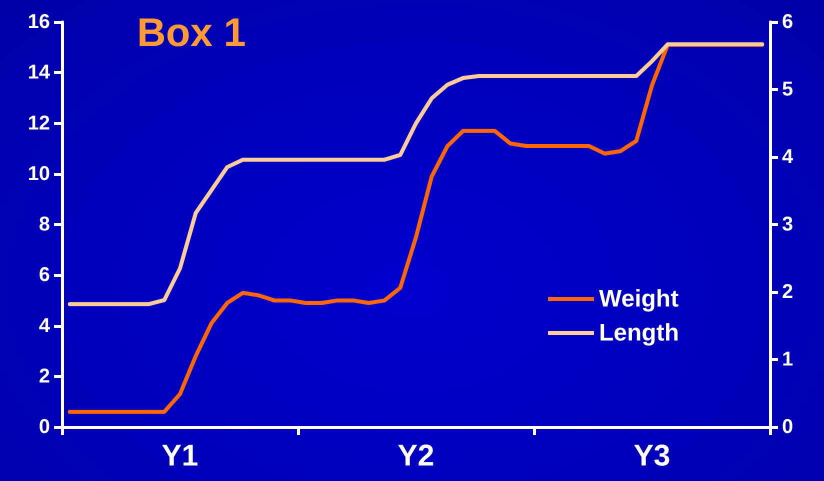 This screenshot has width=824, height=481. What do you see at coordinates (191, 33) in the screenshot?
I see `chart-title: Box 1` at bounding box center [191, 33].